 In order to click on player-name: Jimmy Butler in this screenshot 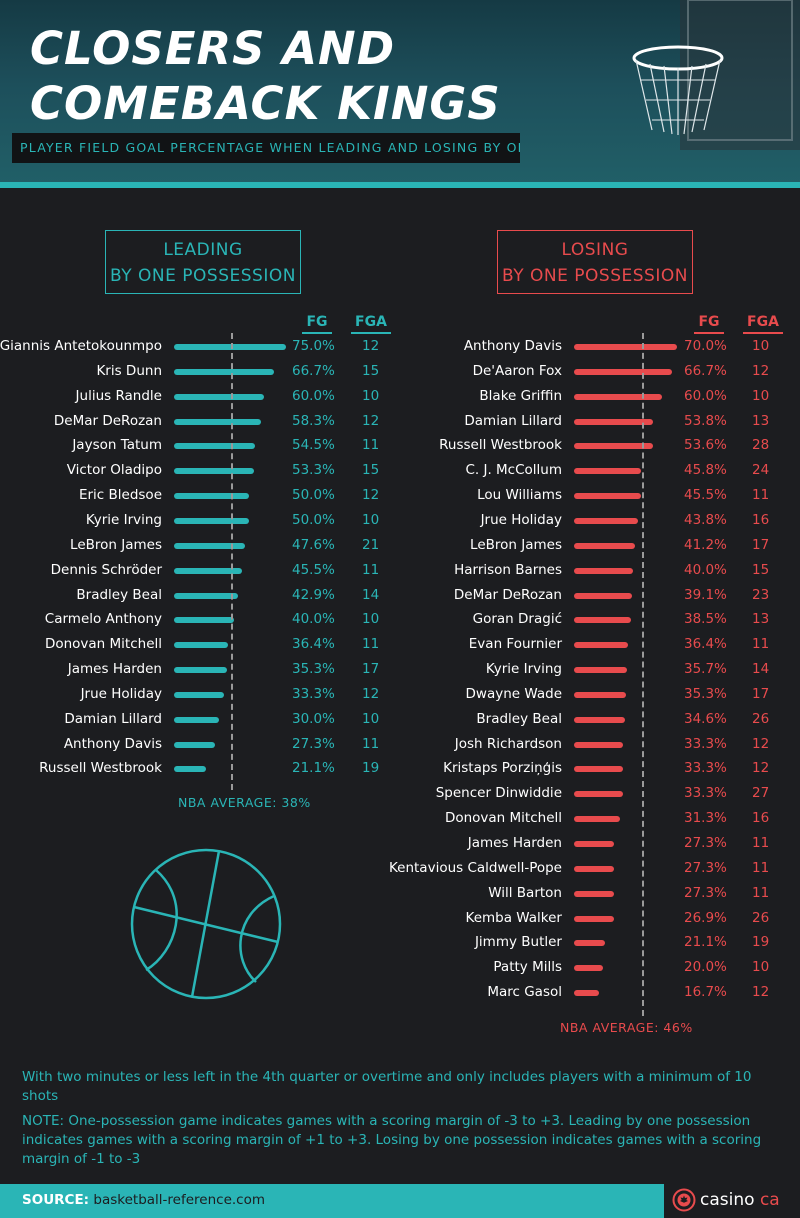, I will do `click(518, 942)`.